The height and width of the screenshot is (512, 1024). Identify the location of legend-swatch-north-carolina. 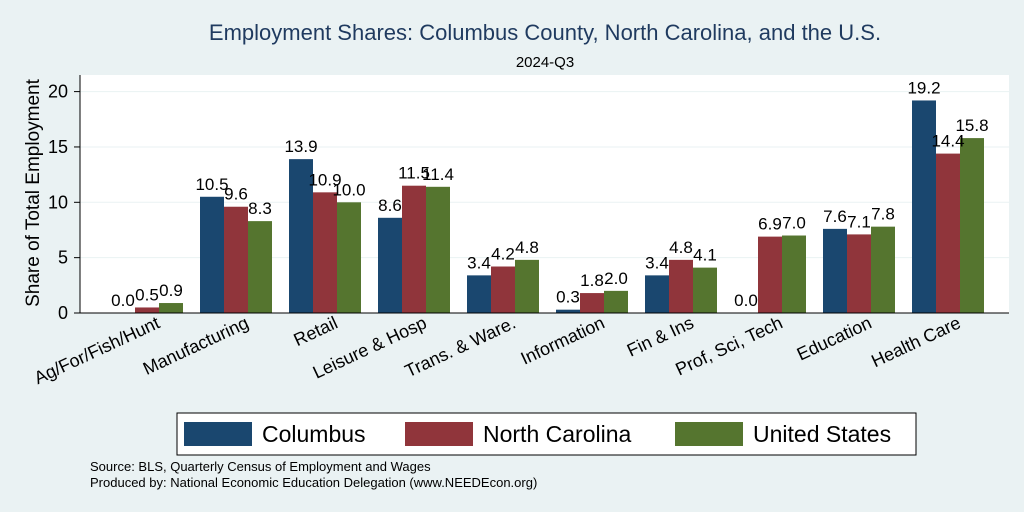
(439, 434).